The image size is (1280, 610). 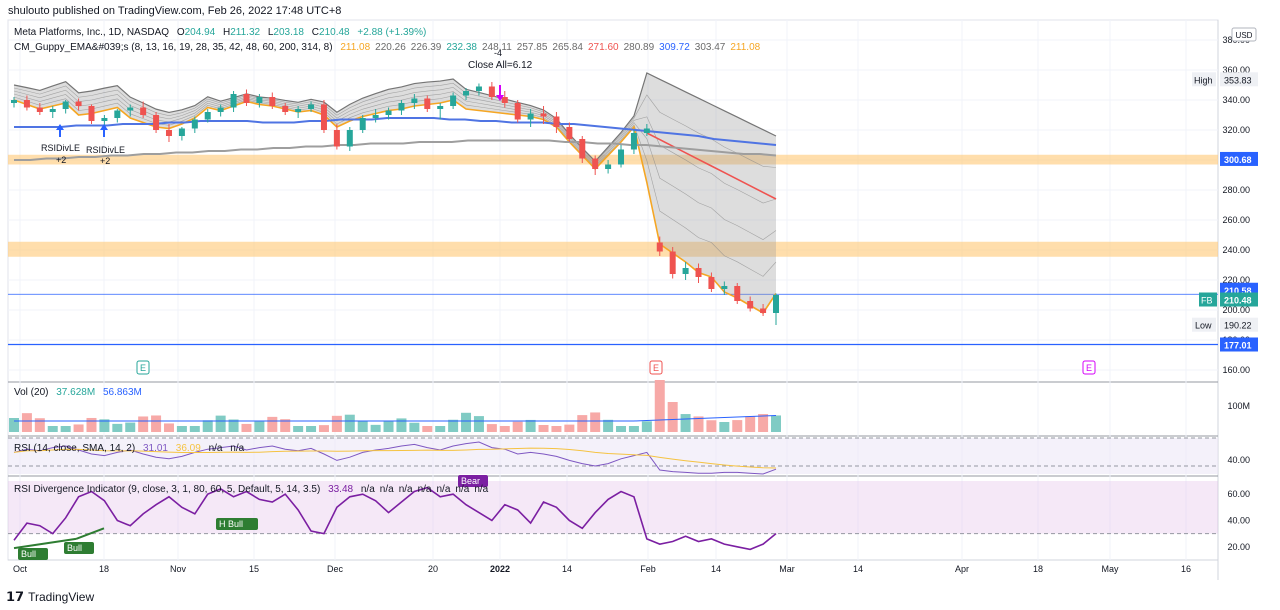 I want to click on guppy-value: 220.26, so click(x=390, y=47).